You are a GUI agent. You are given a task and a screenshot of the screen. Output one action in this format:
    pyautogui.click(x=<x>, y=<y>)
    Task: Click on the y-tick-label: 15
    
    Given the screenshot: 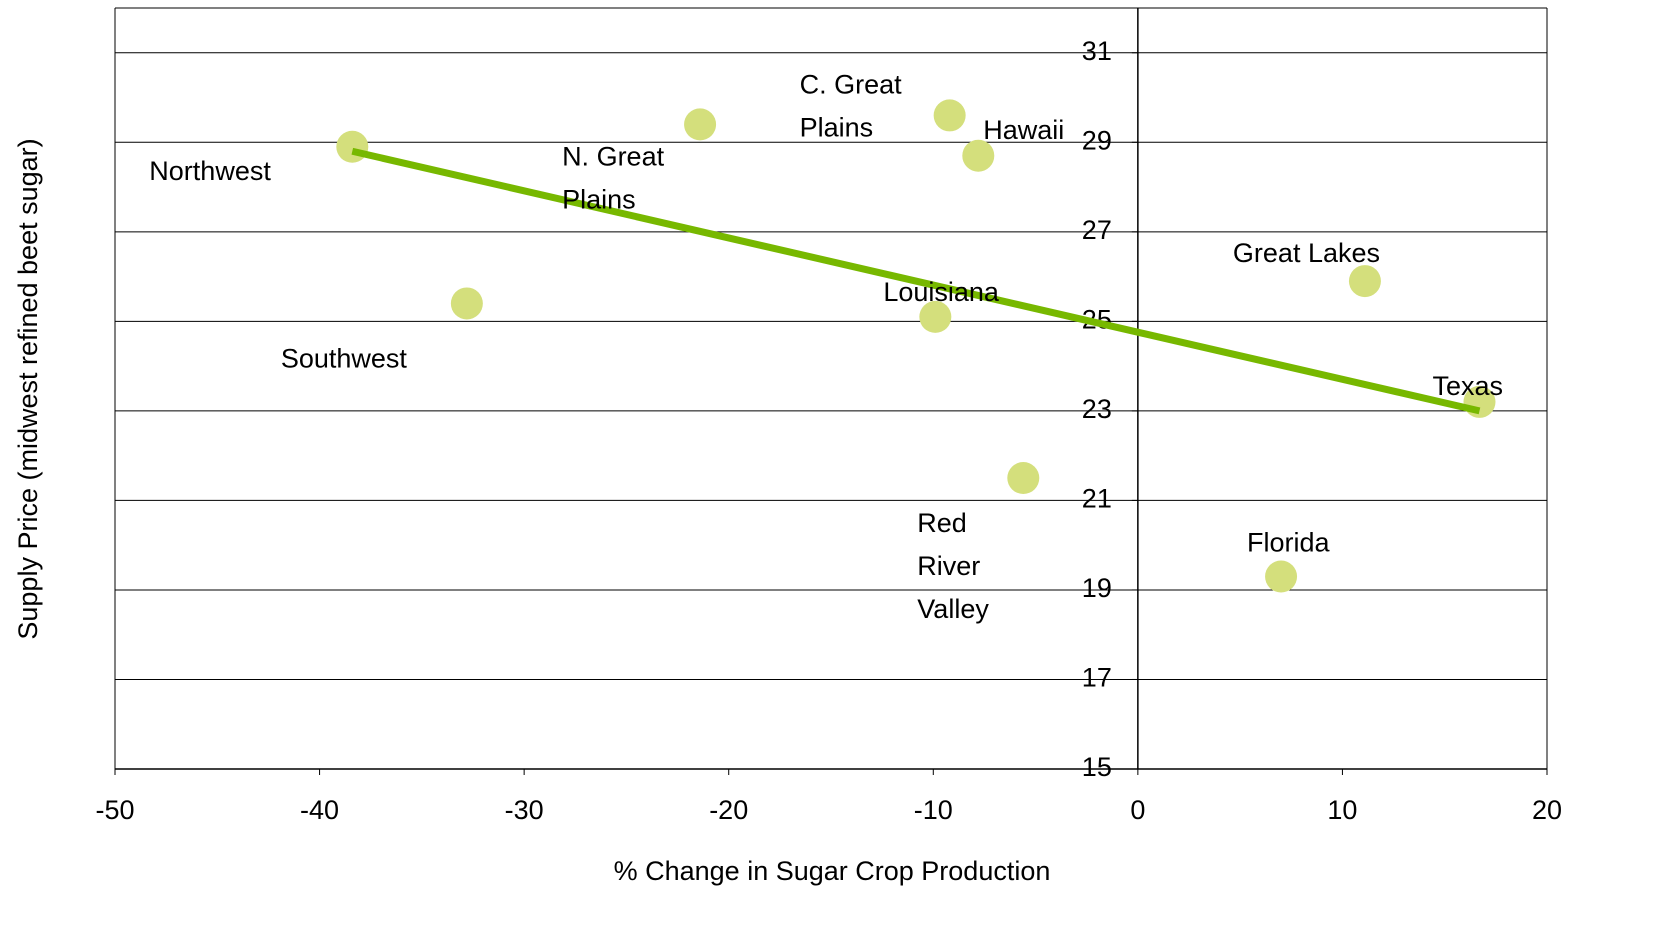 What is the action you would take?
    pyautogui.click(x=1097, y=767)
    